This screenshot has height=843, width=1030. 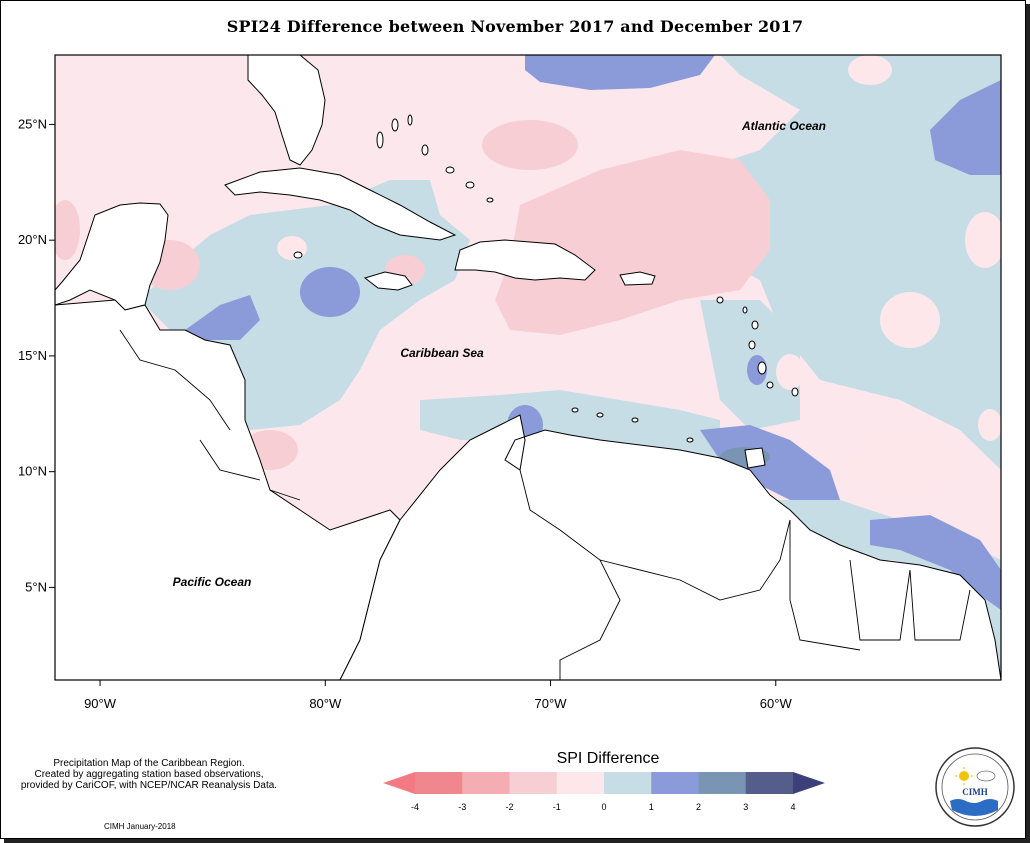 What do you see at coordinates (212, 582) in the screenshot?
I see `label-pacific-ocean: Pacific Ocean` at bounding box center [212, 582].